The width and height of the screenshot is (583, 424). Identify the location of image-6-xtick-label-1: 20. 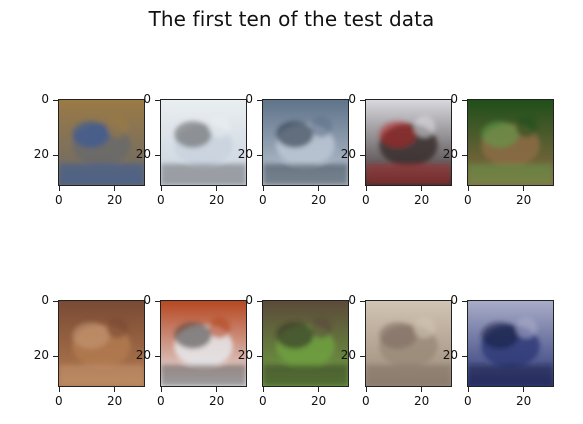
(217, 401).